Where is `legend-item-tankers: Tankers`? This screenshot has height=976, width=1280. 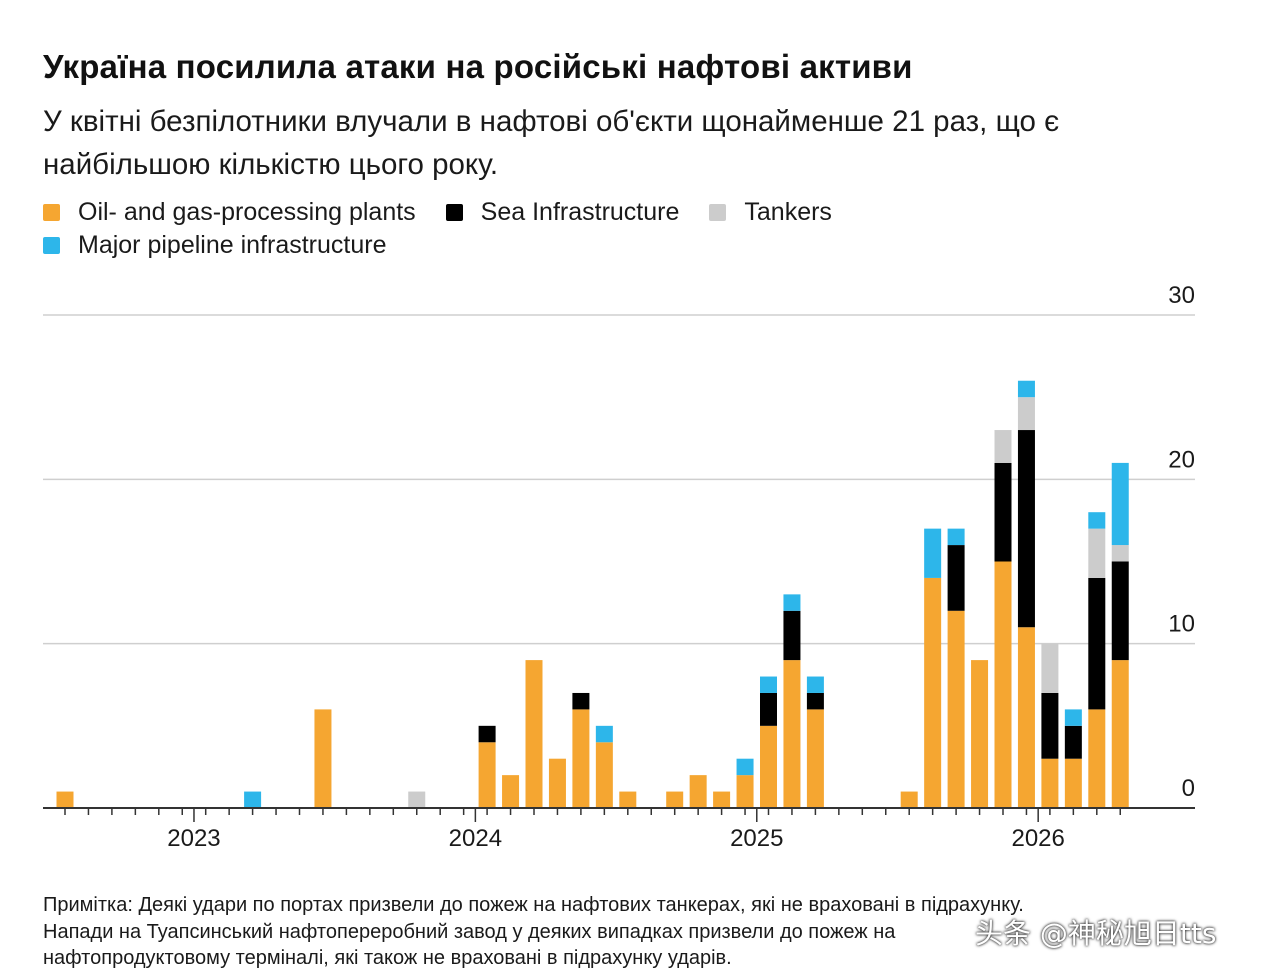
legend-item-tankers: Tankers is located at coordinates (770, 212).